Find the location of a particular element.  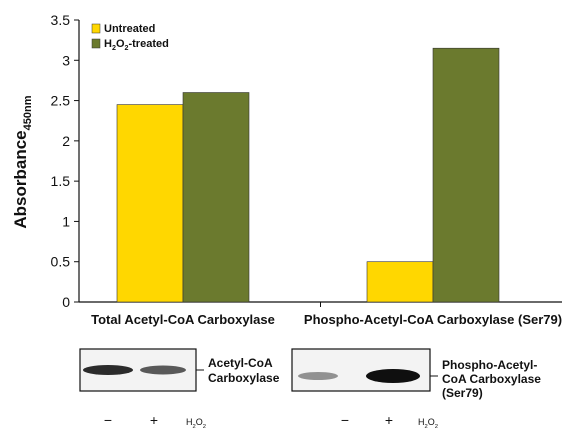

legend-swatch-treated is located at coordinates (96, 43).